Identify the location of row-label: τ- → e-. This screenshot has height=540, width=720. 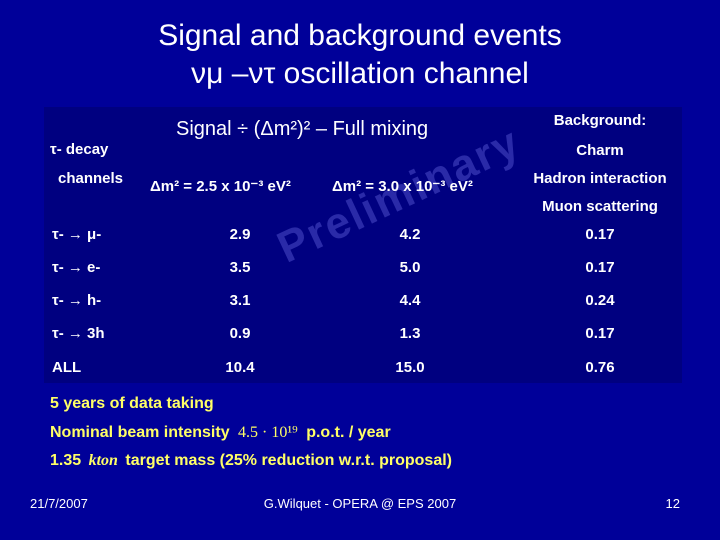
(76, 267).